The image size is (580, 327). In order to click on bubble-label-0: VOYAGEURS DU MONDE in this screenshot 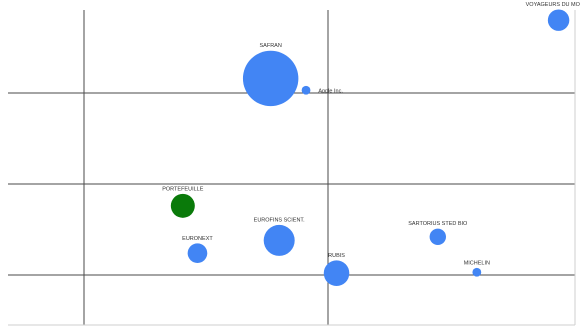, I will do `click(553, 5)`.